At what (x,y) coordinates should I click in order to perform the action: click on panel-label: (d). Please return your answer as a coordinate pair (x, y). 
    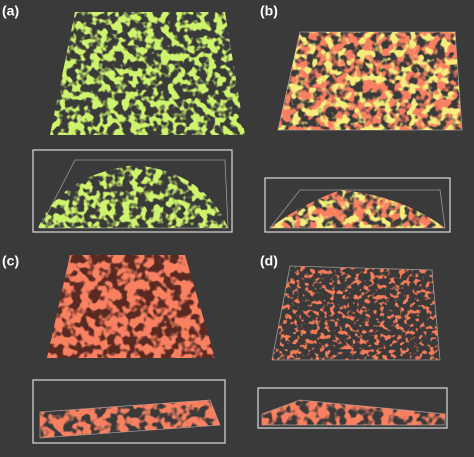
    Looking at the image, I should click on (269, 261).